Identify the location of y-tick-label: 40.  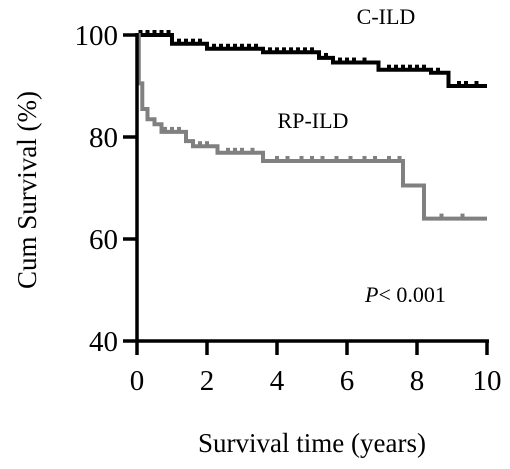
(103, 342).